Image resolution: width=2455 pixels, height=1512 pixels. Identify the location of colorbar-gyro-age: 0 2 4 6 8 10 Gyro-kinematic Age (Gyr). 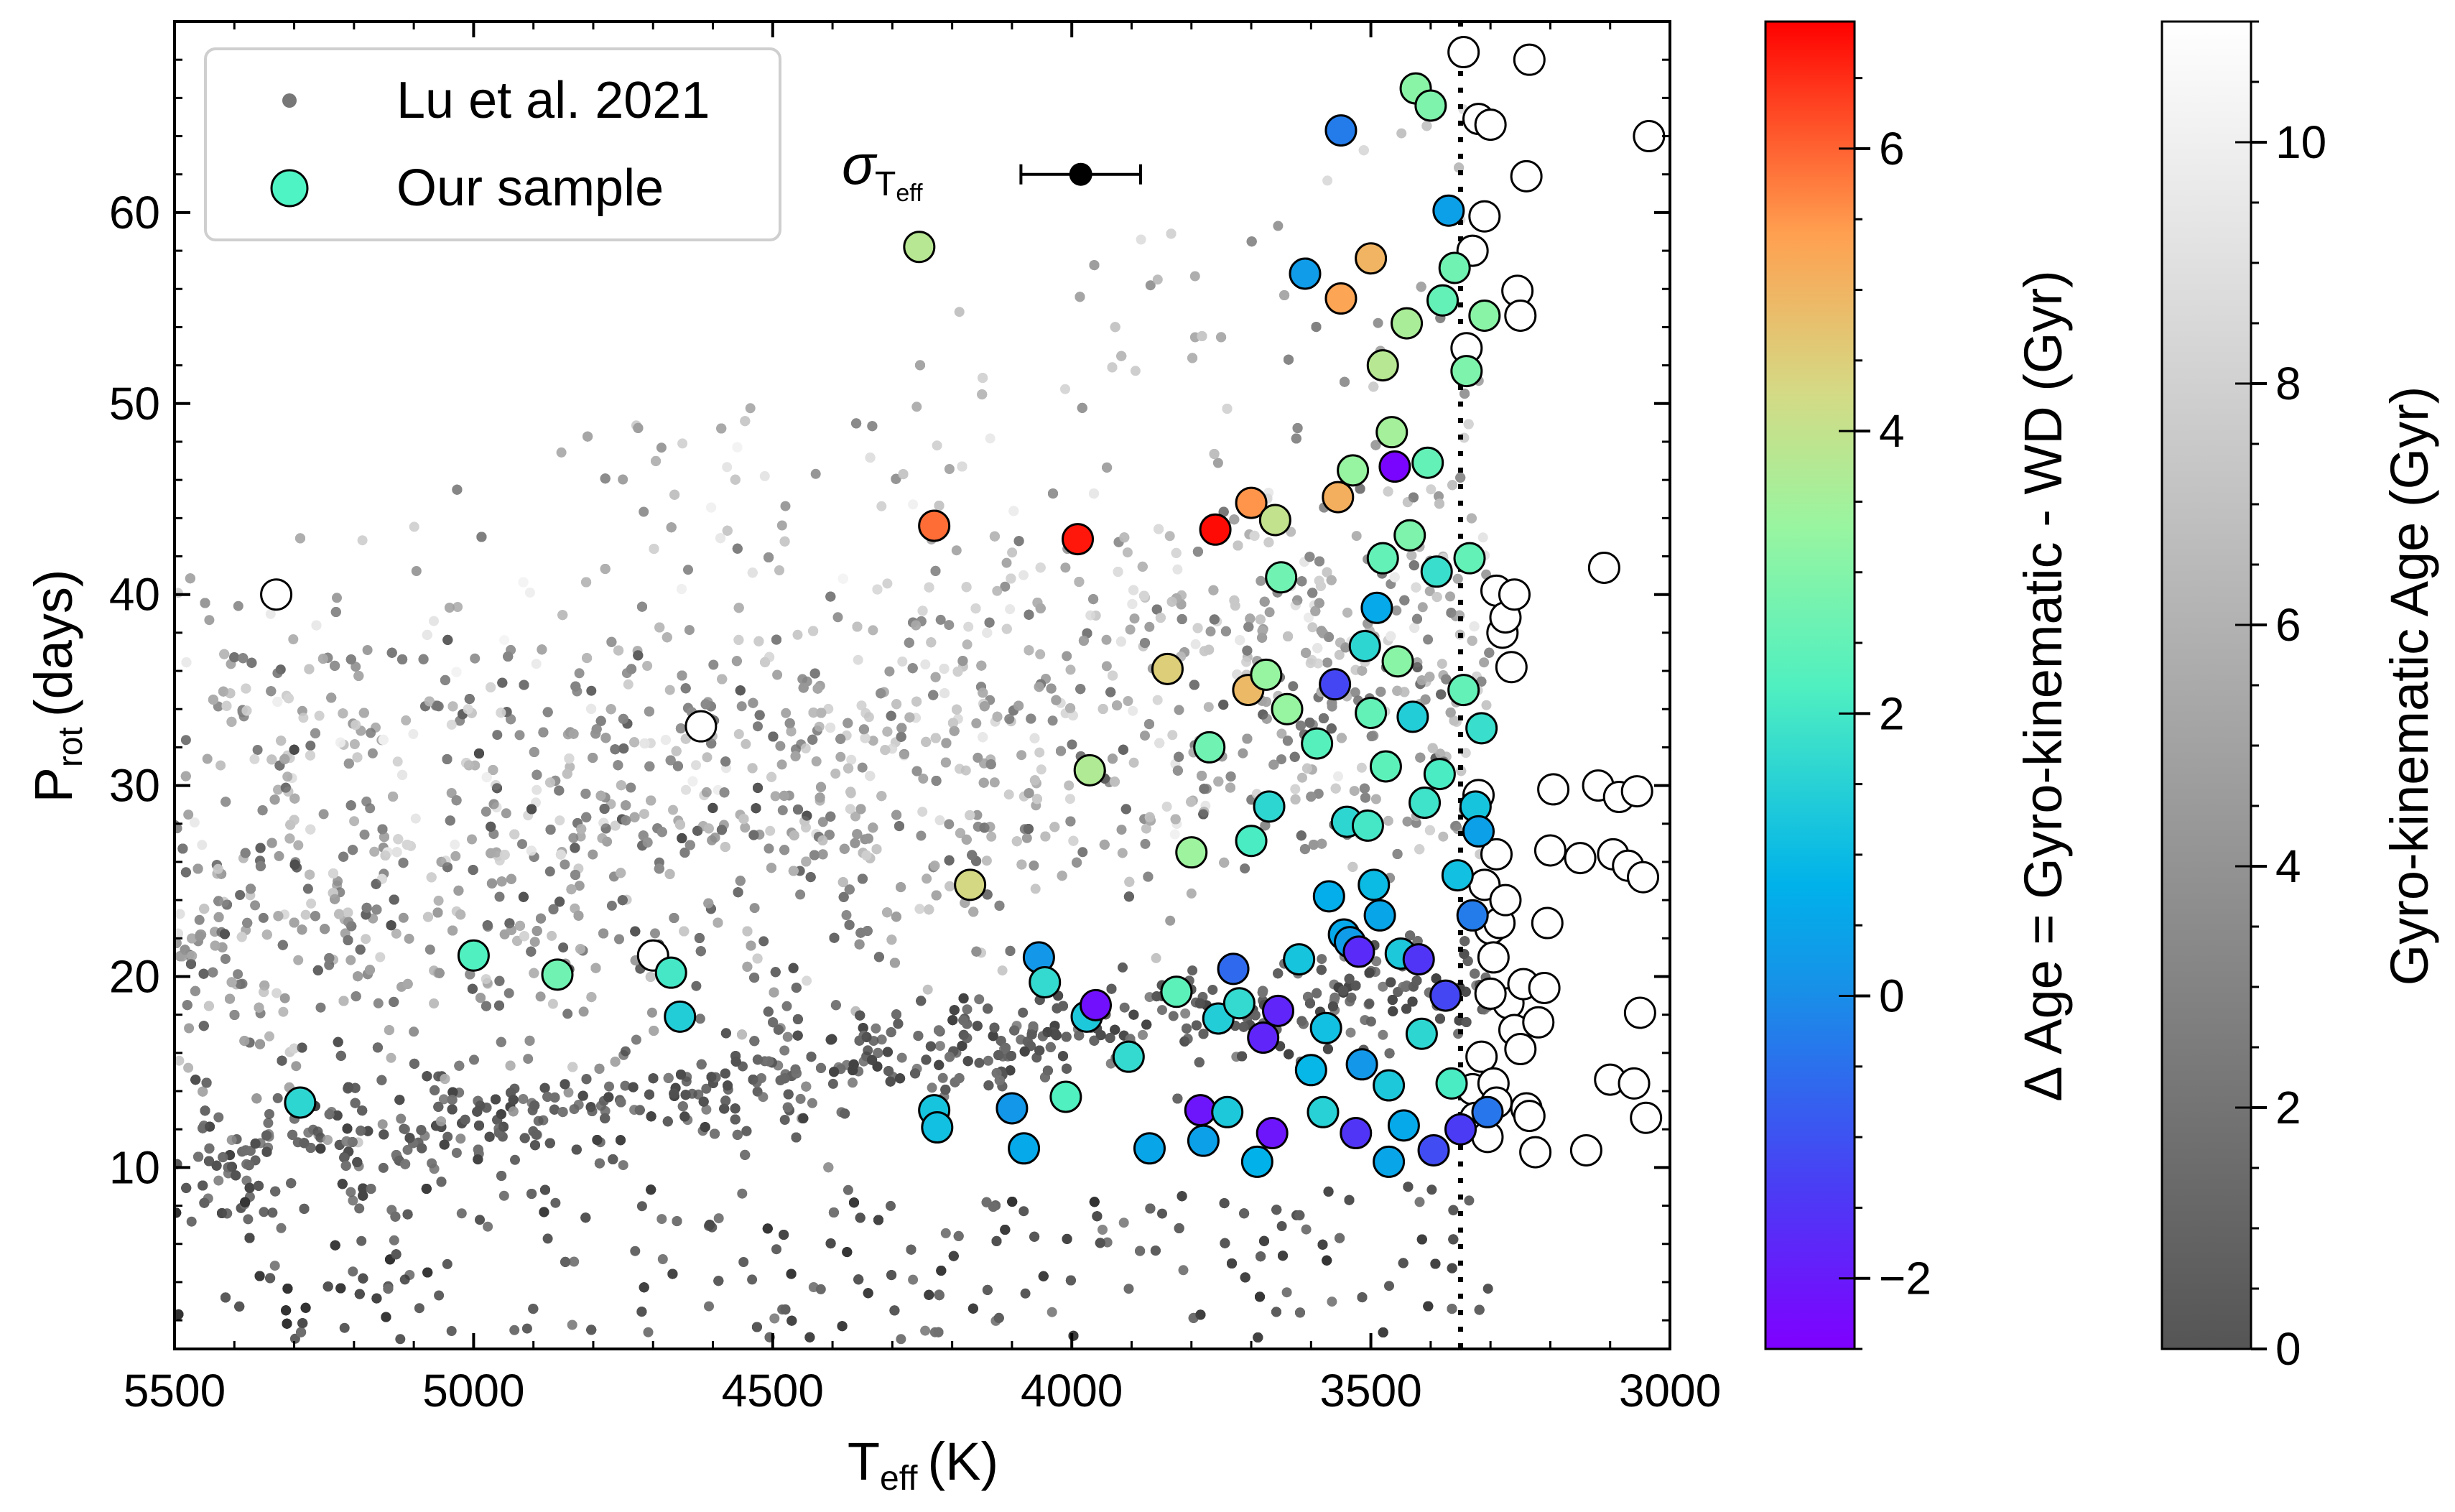
(2300, 697).